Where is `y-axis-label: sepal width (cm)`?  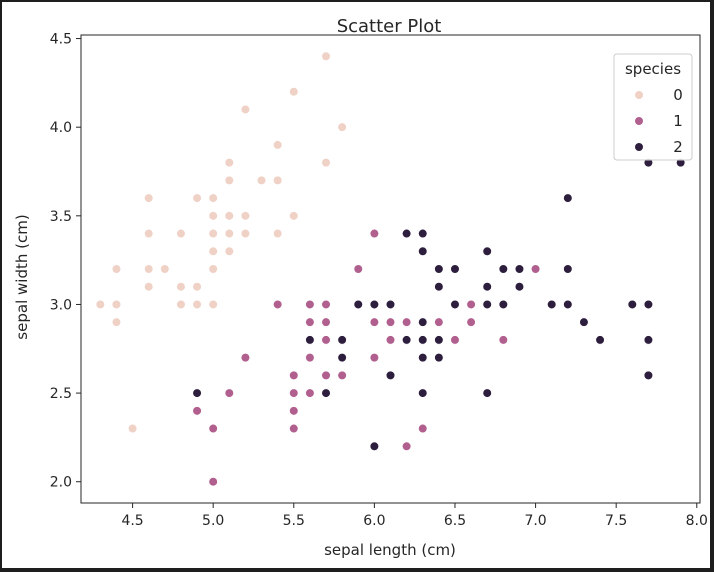
y-axis-label: sepal width (cm) is located at coordinates (22, 276).